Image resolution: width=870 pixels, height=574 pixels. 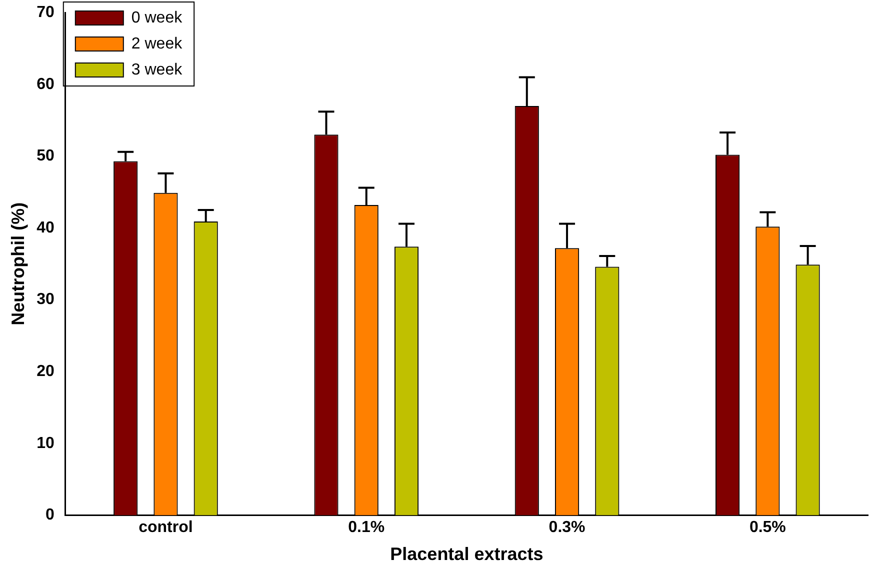 I want to click on y-tick-label: 30, so click(x=45, y=299).